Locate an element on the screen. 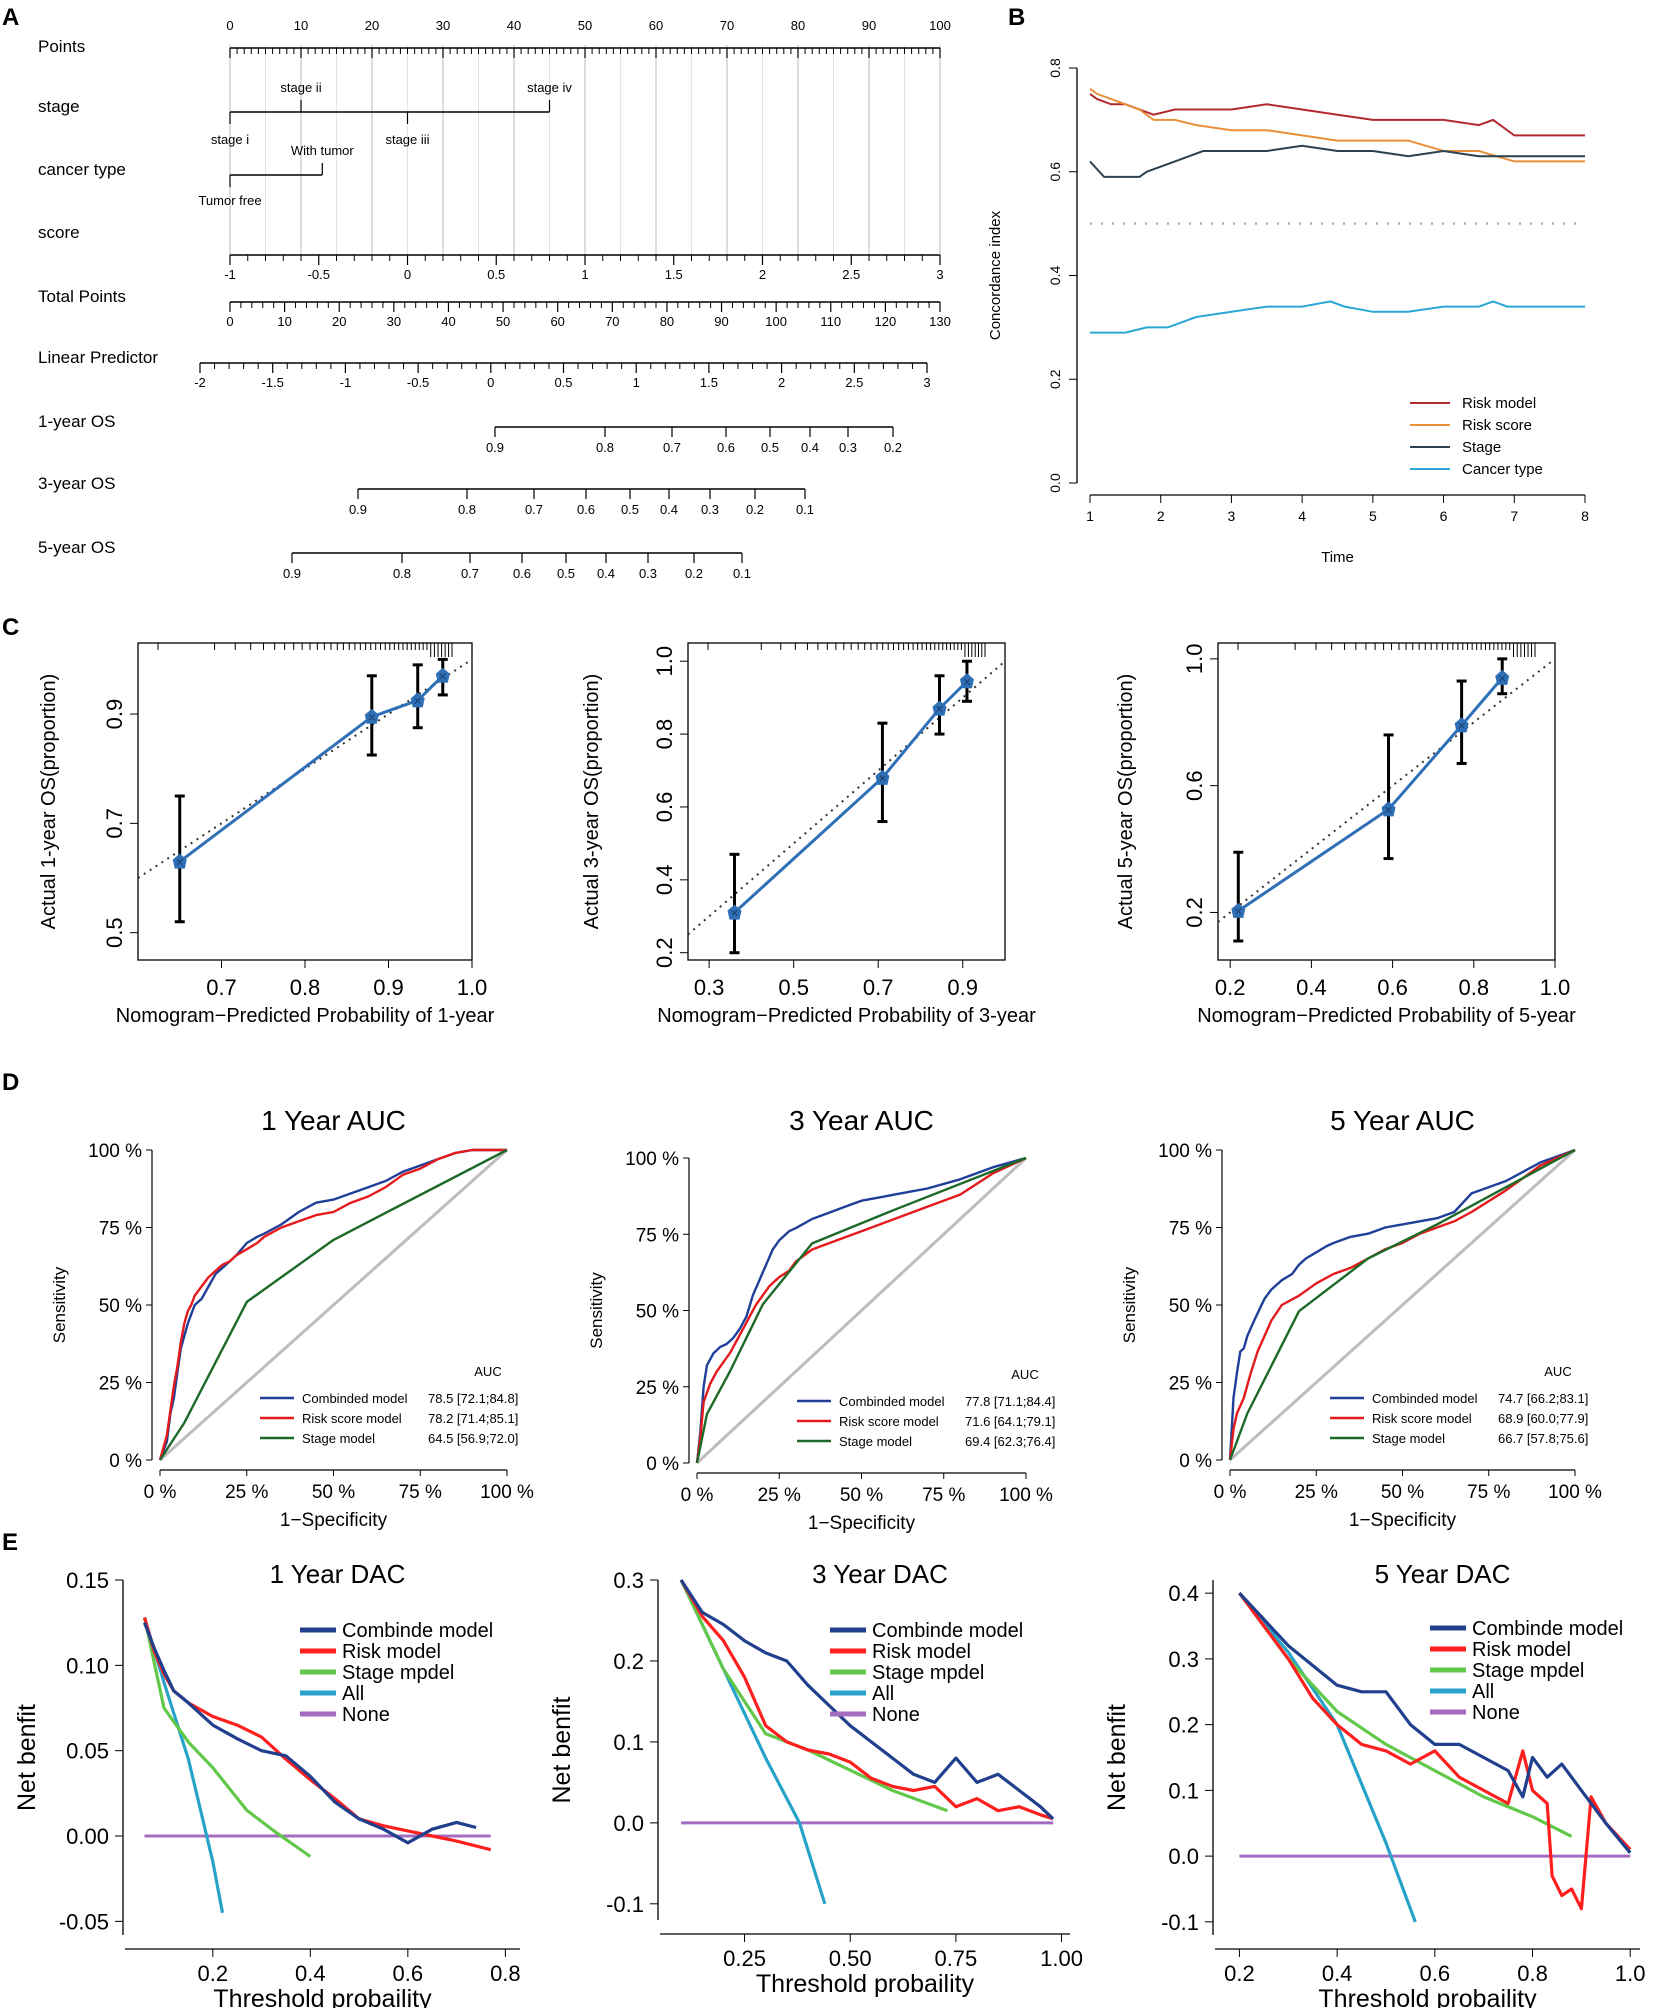  calibration-point is located at coordinates (179, 861).